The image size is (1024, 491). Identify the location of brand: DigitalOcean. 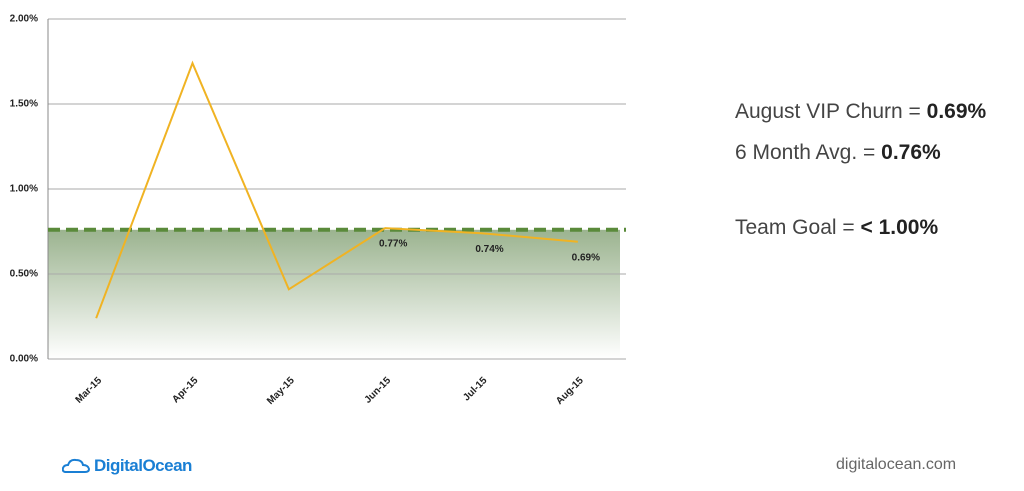
(127, 466).